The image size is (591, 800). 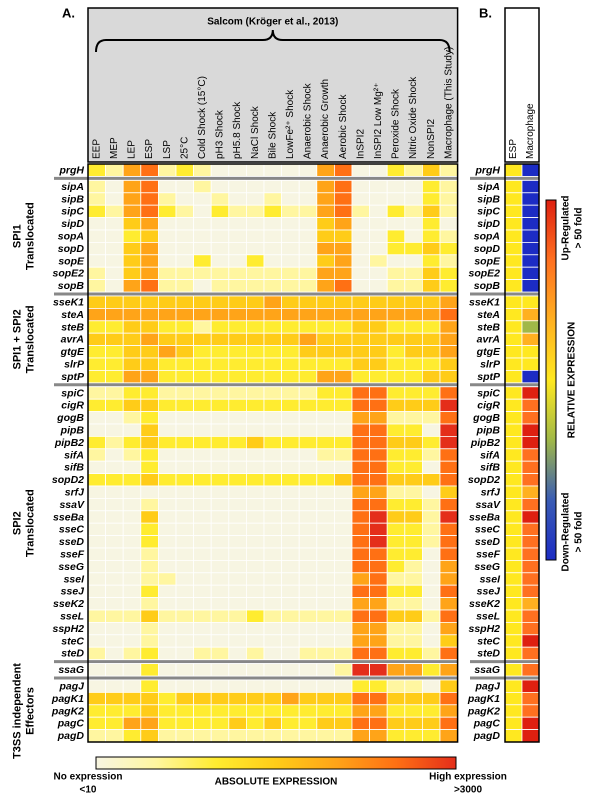 I want to click on colorbar, so click(x=276, y=763).